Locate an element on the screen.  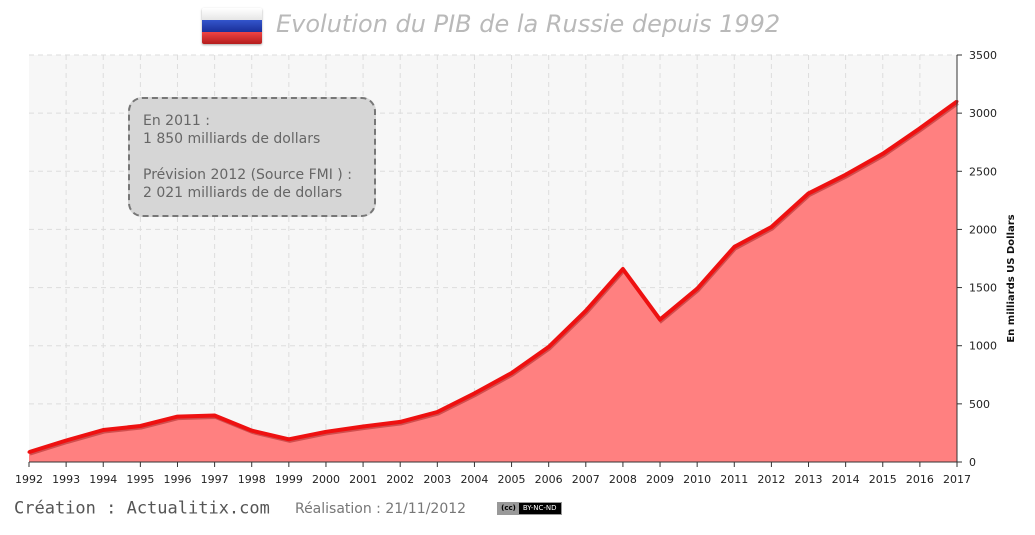
y-tick-label: 500 is located at coordinates (979, 404).